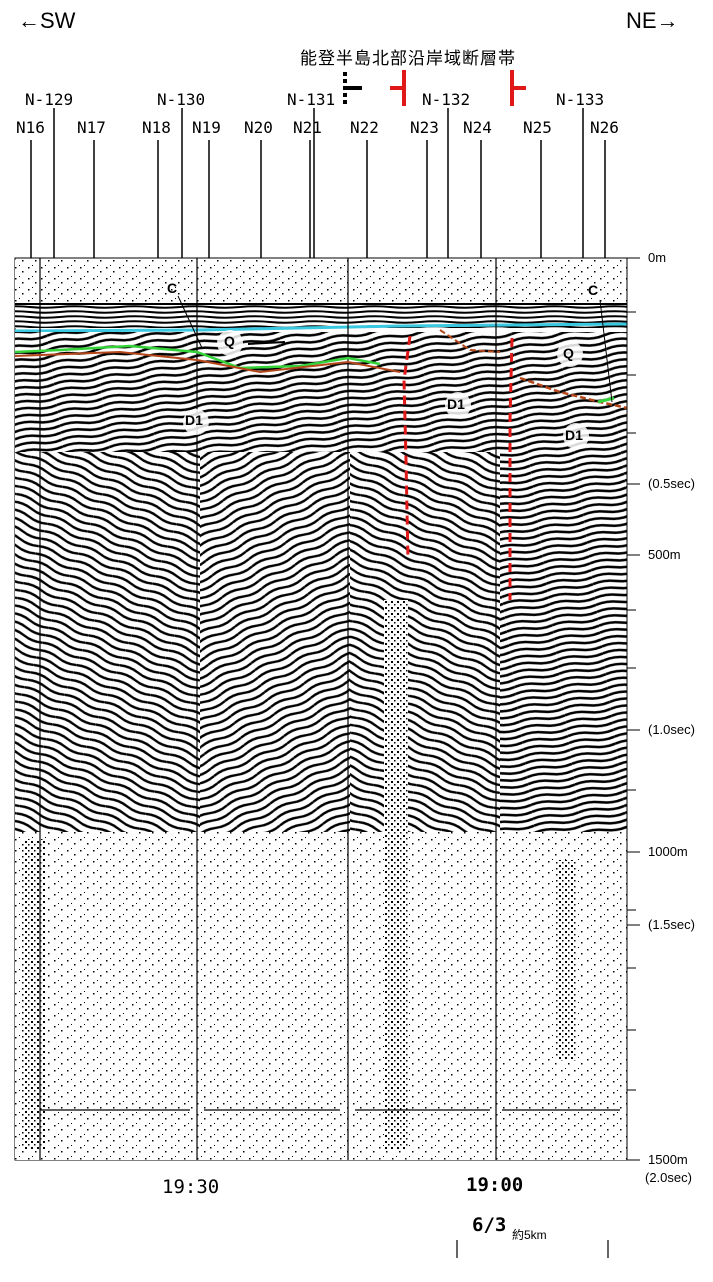  Describe the element at coordinates (668, 1159) in the screenshot. I see `depth-label: 1500m` at that location.